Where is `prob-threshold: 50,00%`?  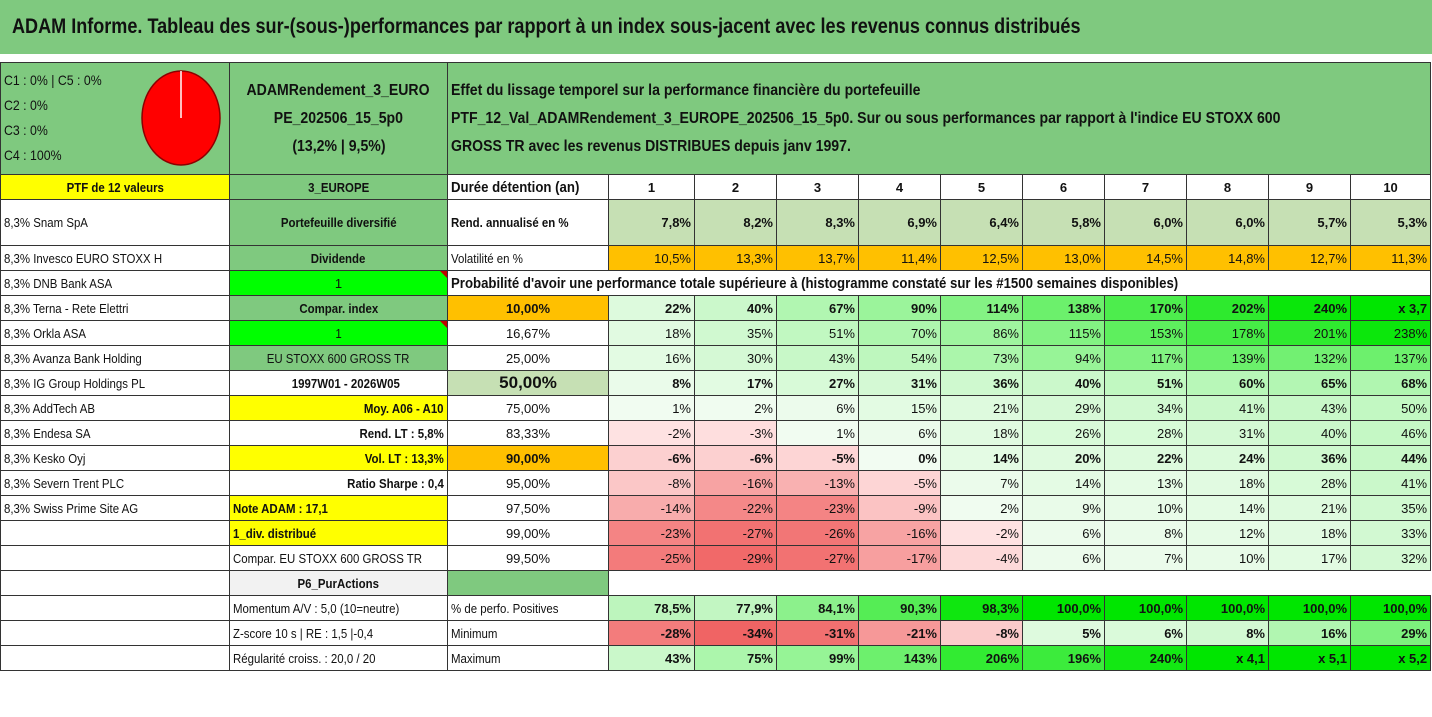
prob-threshold: 50,00% is located at coordinates (528, 383).